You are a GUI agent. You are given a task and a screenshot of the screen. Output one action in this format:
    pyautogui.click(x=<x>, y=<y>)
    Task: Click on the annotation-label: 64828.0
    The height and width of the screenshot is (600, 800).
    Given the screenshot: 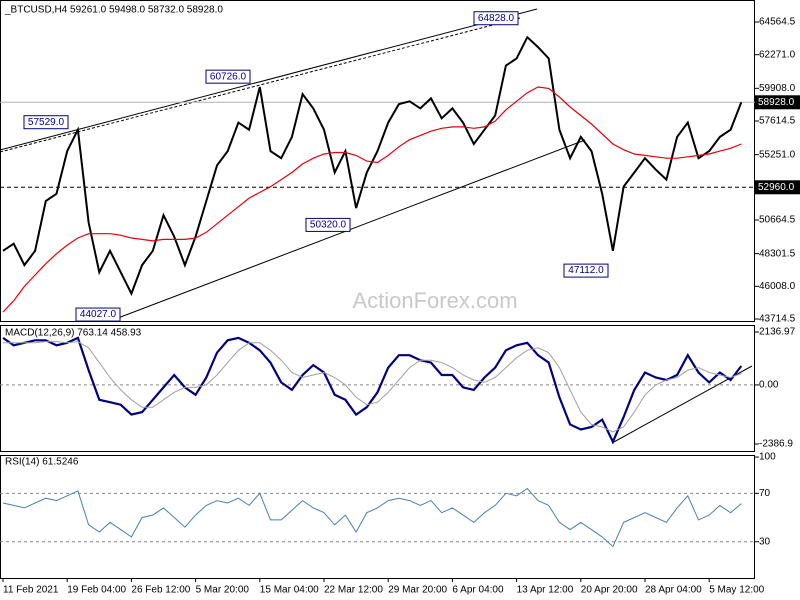 What is the action you would take?
    pyautogui.click(x=496, y=18)
    